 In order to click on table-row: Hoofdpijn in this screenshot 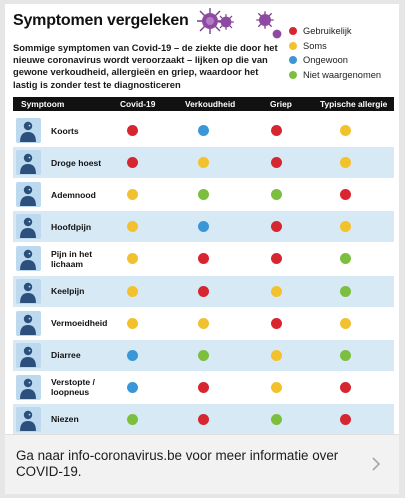, I will do `click(203, 227)`.